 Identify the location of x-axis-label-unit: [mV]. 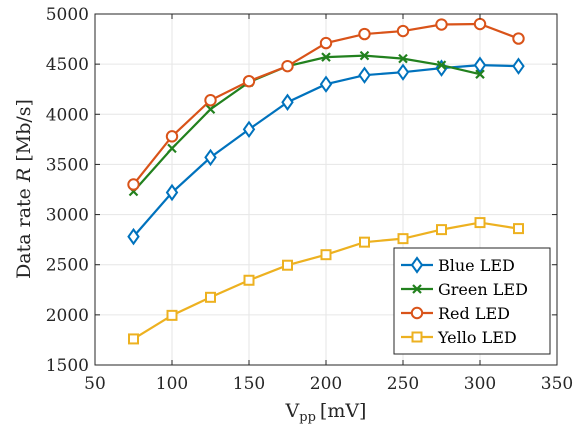
(343, 411).